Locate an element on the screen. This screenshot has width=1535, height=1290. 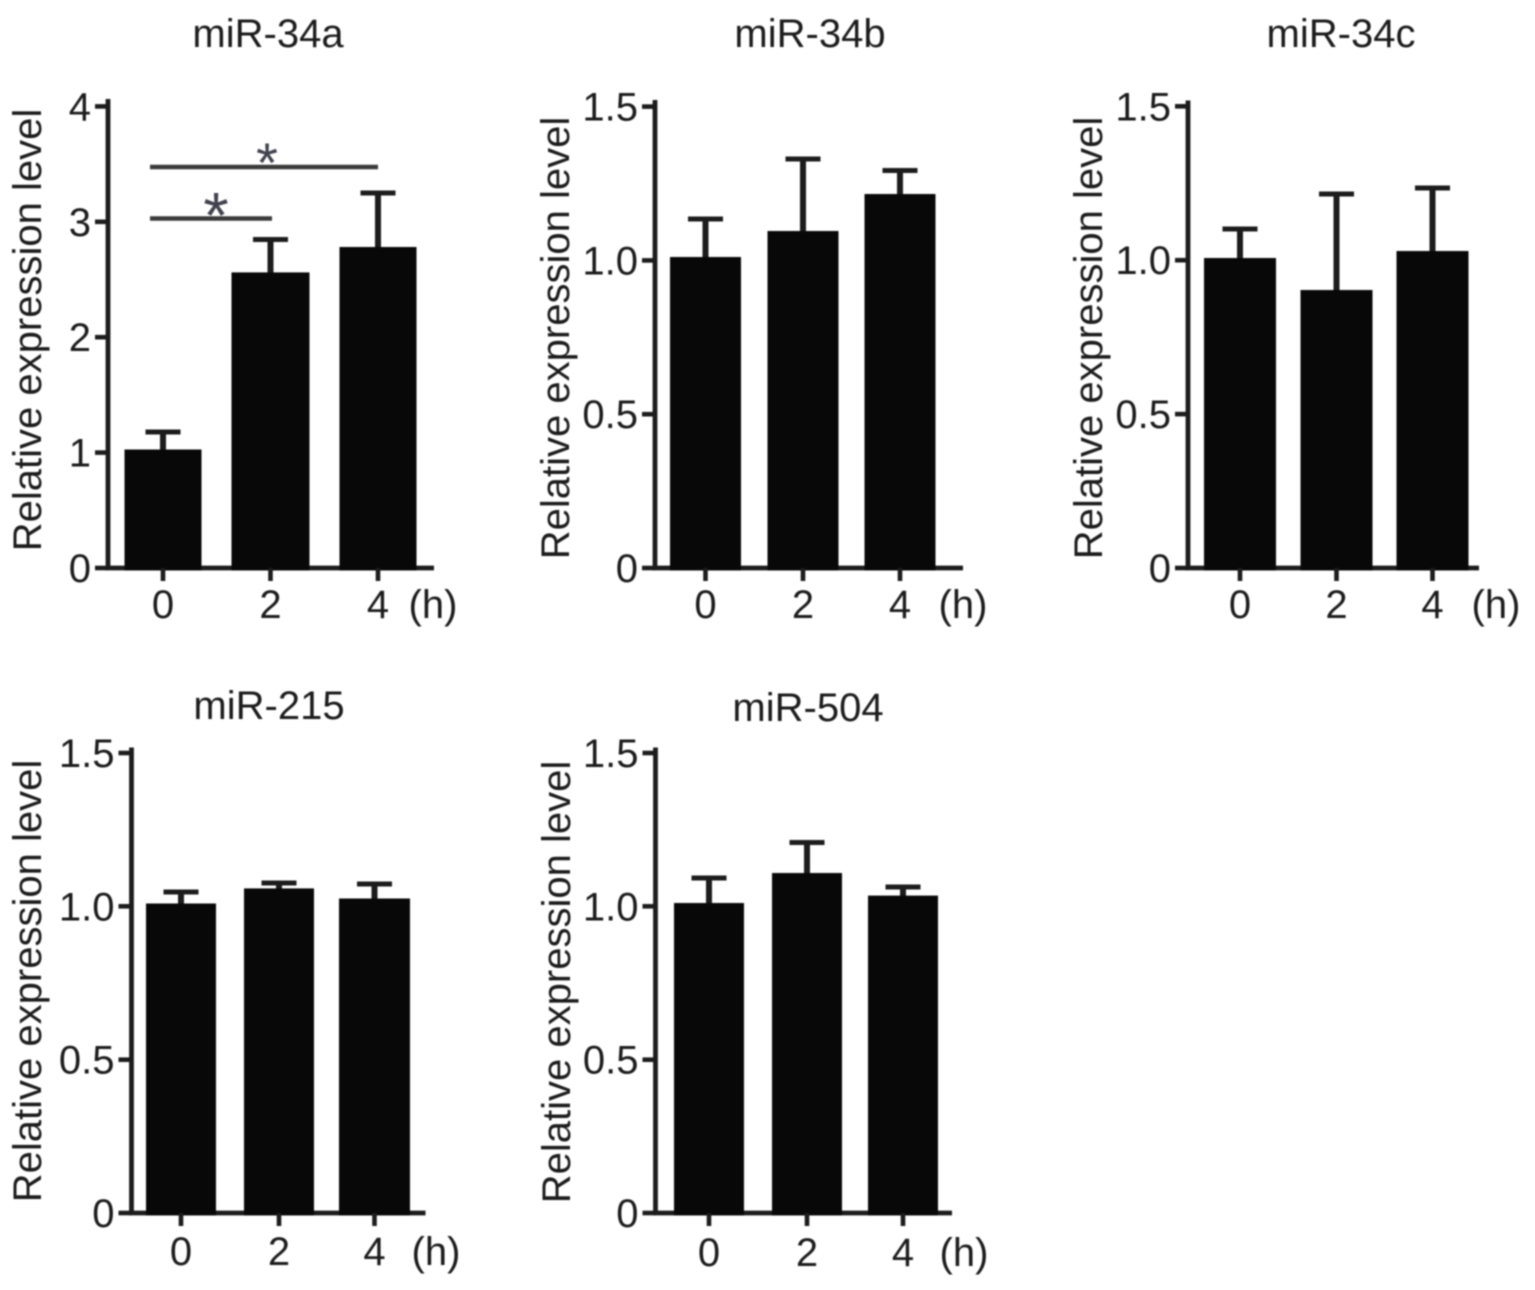
svg-text: miR-34b is located at coordinates (809, 34).